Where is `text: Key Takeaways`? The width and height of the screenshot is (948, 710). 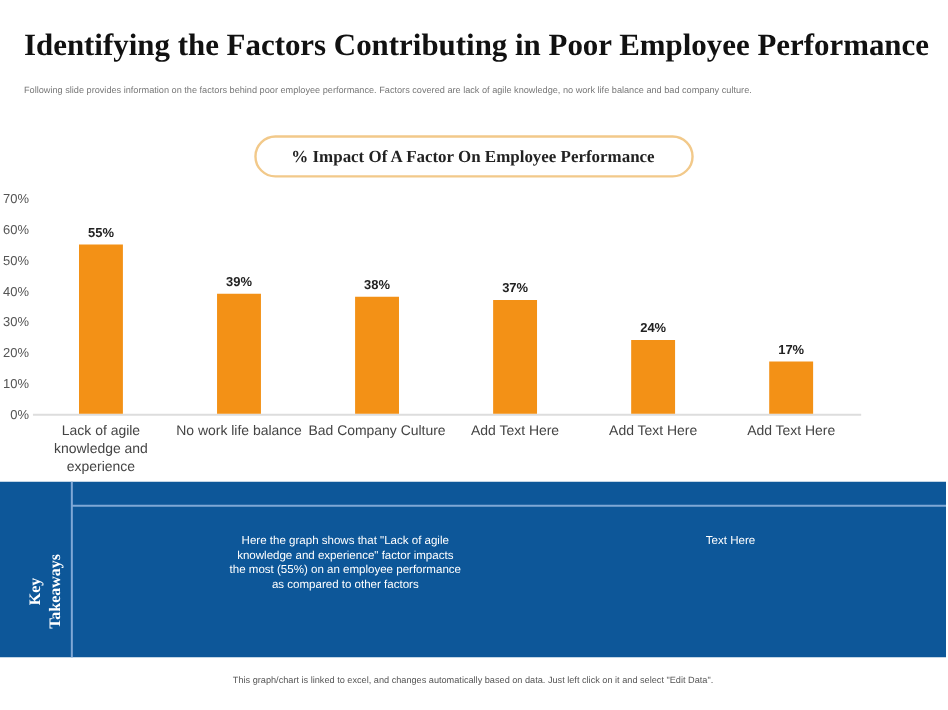
text: Key Takeaways is located at coordinates (44, 591).